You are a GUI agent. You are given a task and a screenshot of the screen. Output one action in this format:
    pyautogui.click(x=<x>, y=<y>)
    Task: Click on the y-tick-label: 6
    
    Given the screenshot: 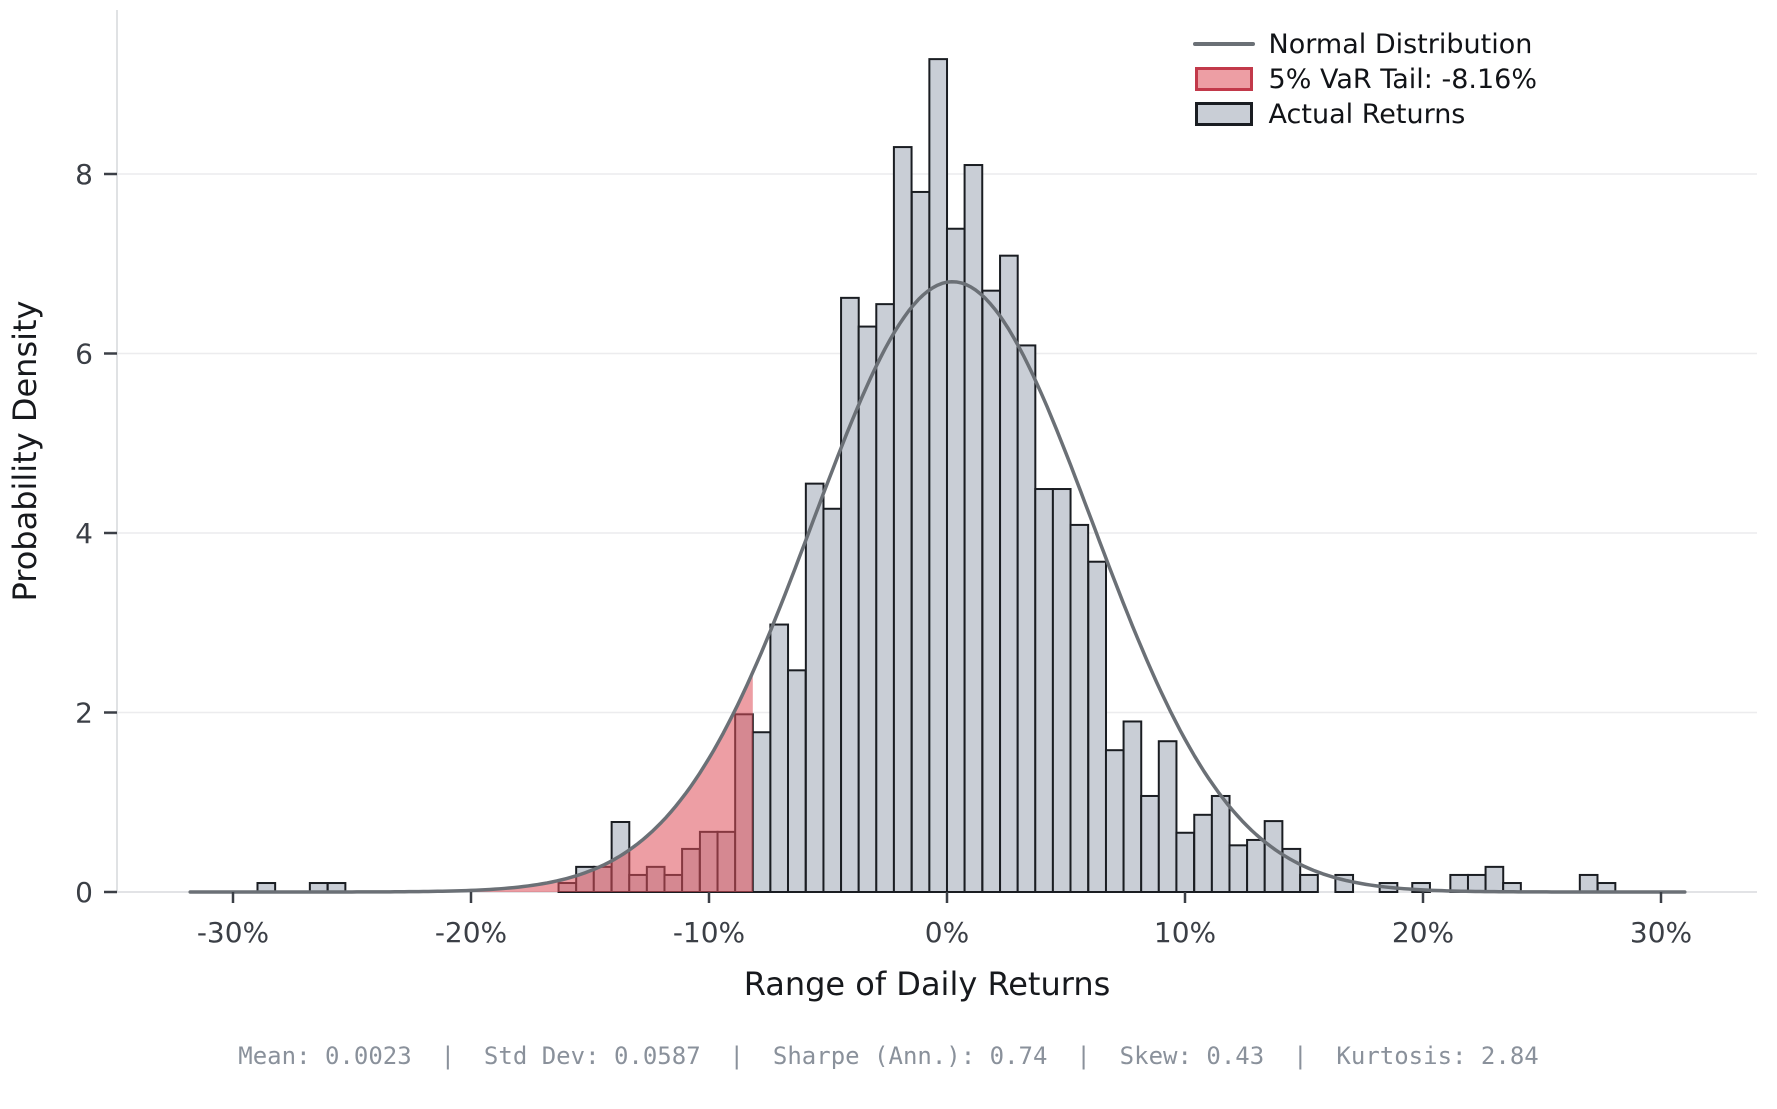 What is the action you would take?
    pyautogui.click(x=84, y=354)
    